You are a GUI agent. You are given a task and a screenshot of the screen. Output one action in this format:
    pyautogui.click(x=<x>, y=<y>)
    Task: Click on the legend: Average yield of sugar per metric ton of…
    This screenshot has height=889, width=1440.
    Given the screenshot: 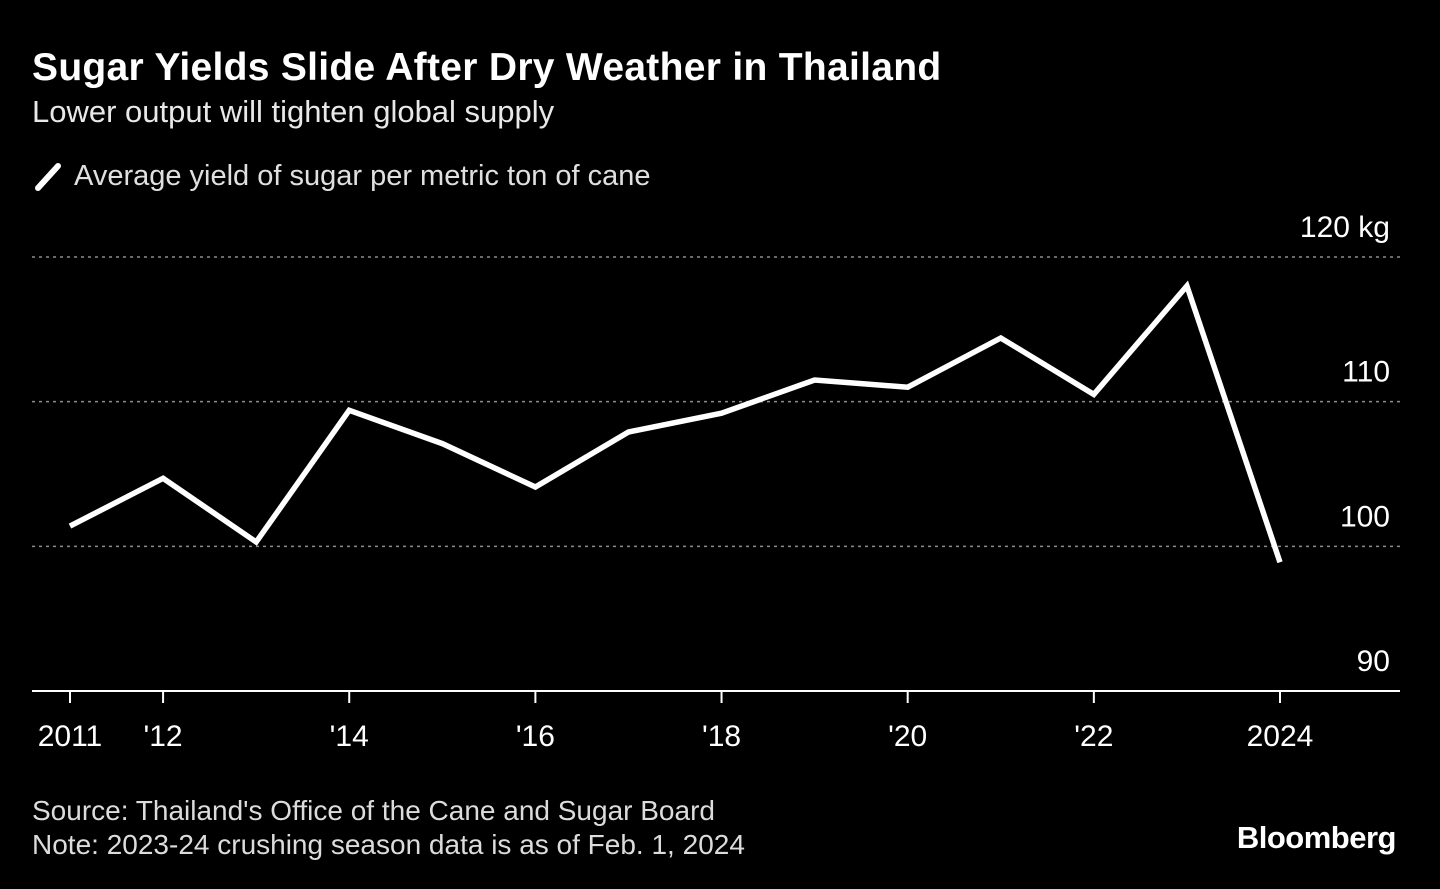 What is the action you would take?
    pyautogui.click(x=341, y=176)
    